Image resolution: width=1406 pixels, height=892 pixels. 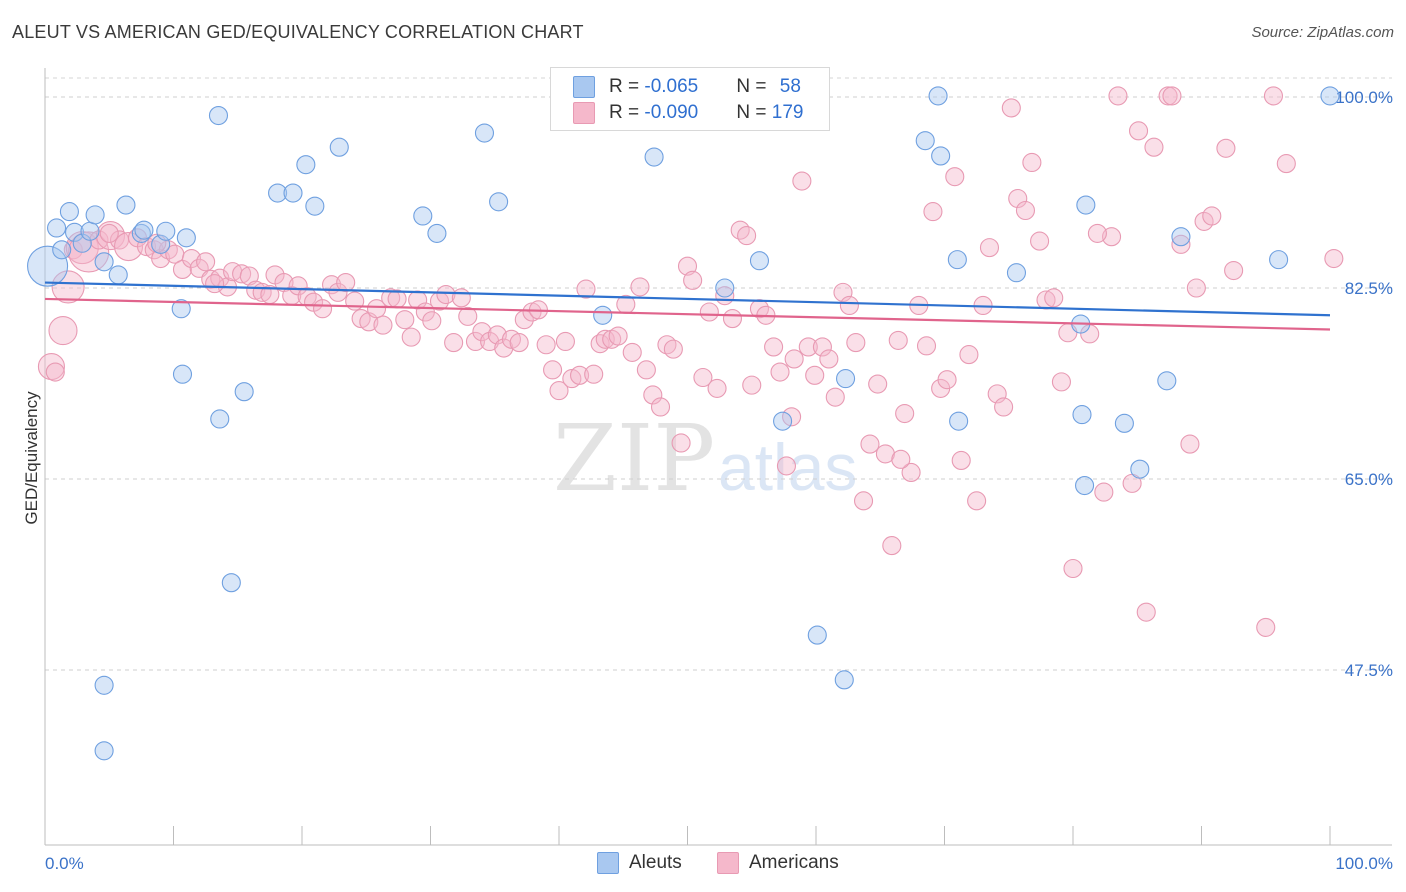 What do you see at coordinates (671, 86) in the screenshot?
I see `r-value: -0.065` at bounding box center [671, 86].